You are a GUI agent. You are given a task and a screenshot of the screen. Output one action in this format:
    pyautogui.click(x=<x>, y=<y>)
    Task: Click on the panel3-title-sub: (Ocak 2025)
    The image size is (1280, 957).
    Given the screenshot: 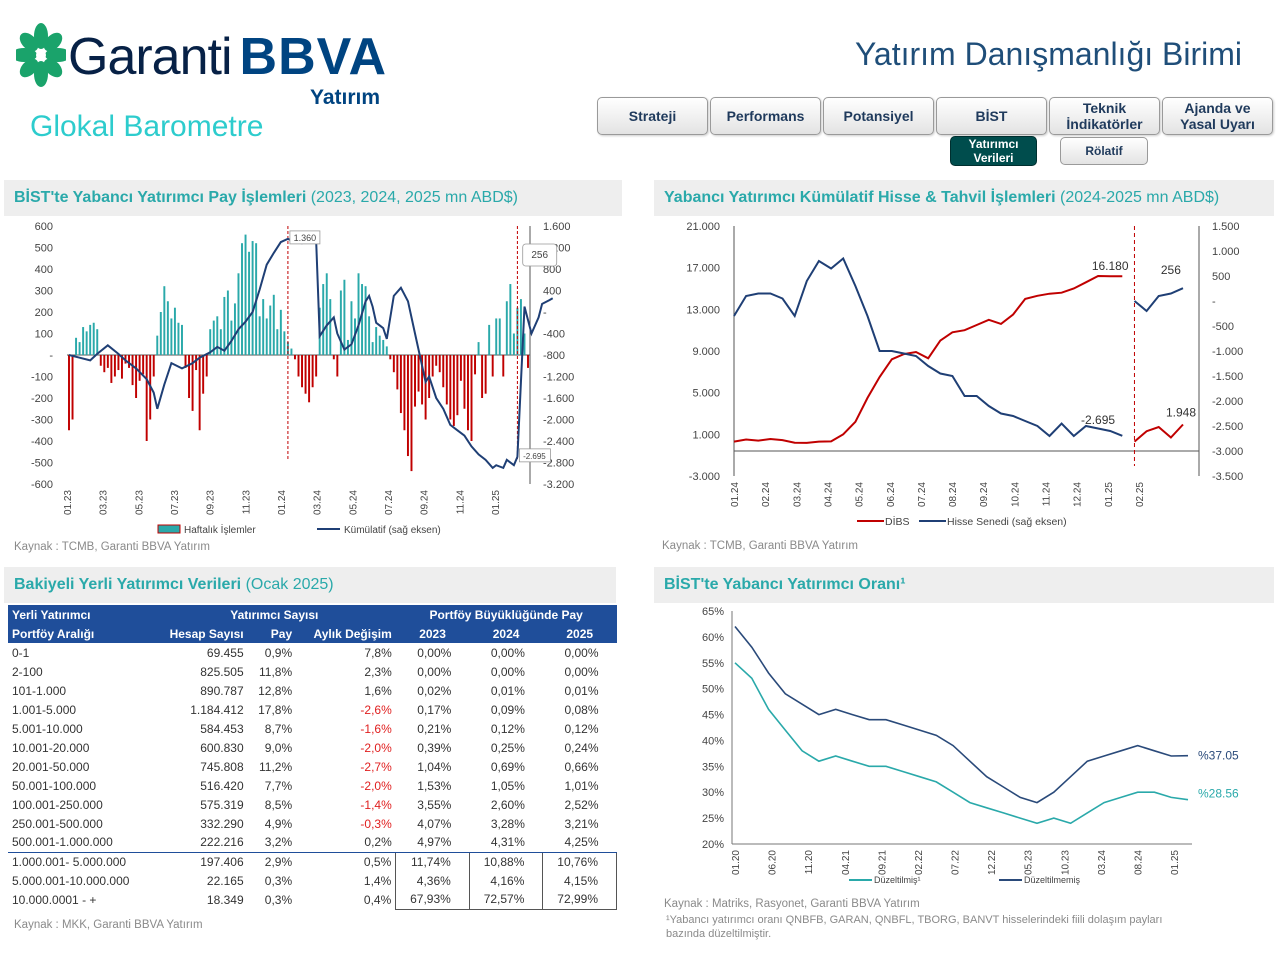 What is the action you would take?
    pyautogui.click(x=289, y=584)
    